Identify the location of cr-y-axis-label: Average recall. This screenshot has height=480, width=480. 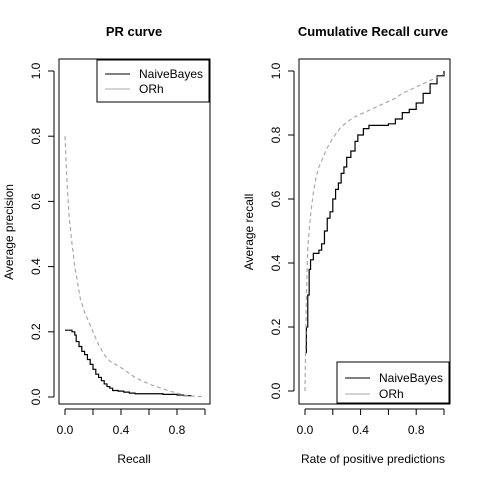
(249, 232).